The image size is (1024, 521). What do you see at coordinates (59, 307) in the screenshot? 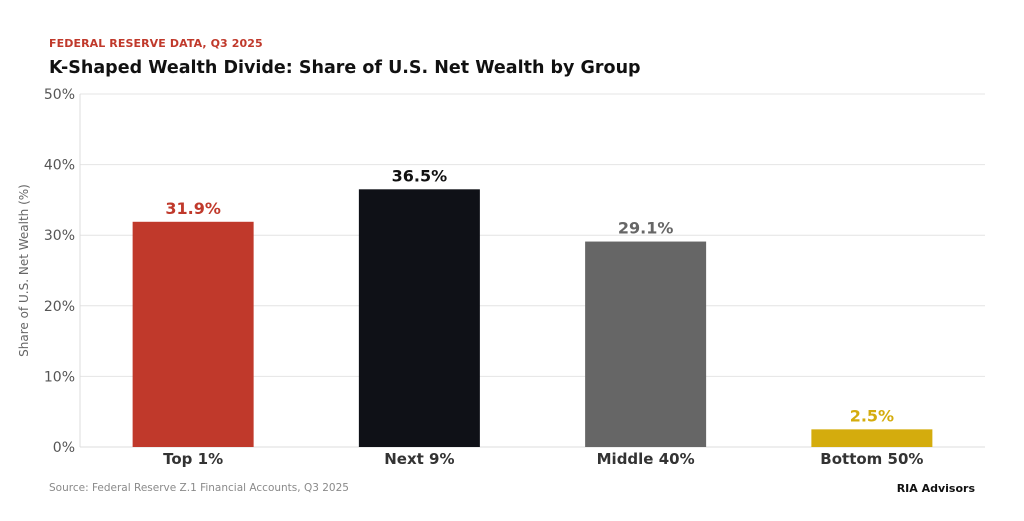
I see `y-tick-label: 20%` at bounding box center [59, 307].